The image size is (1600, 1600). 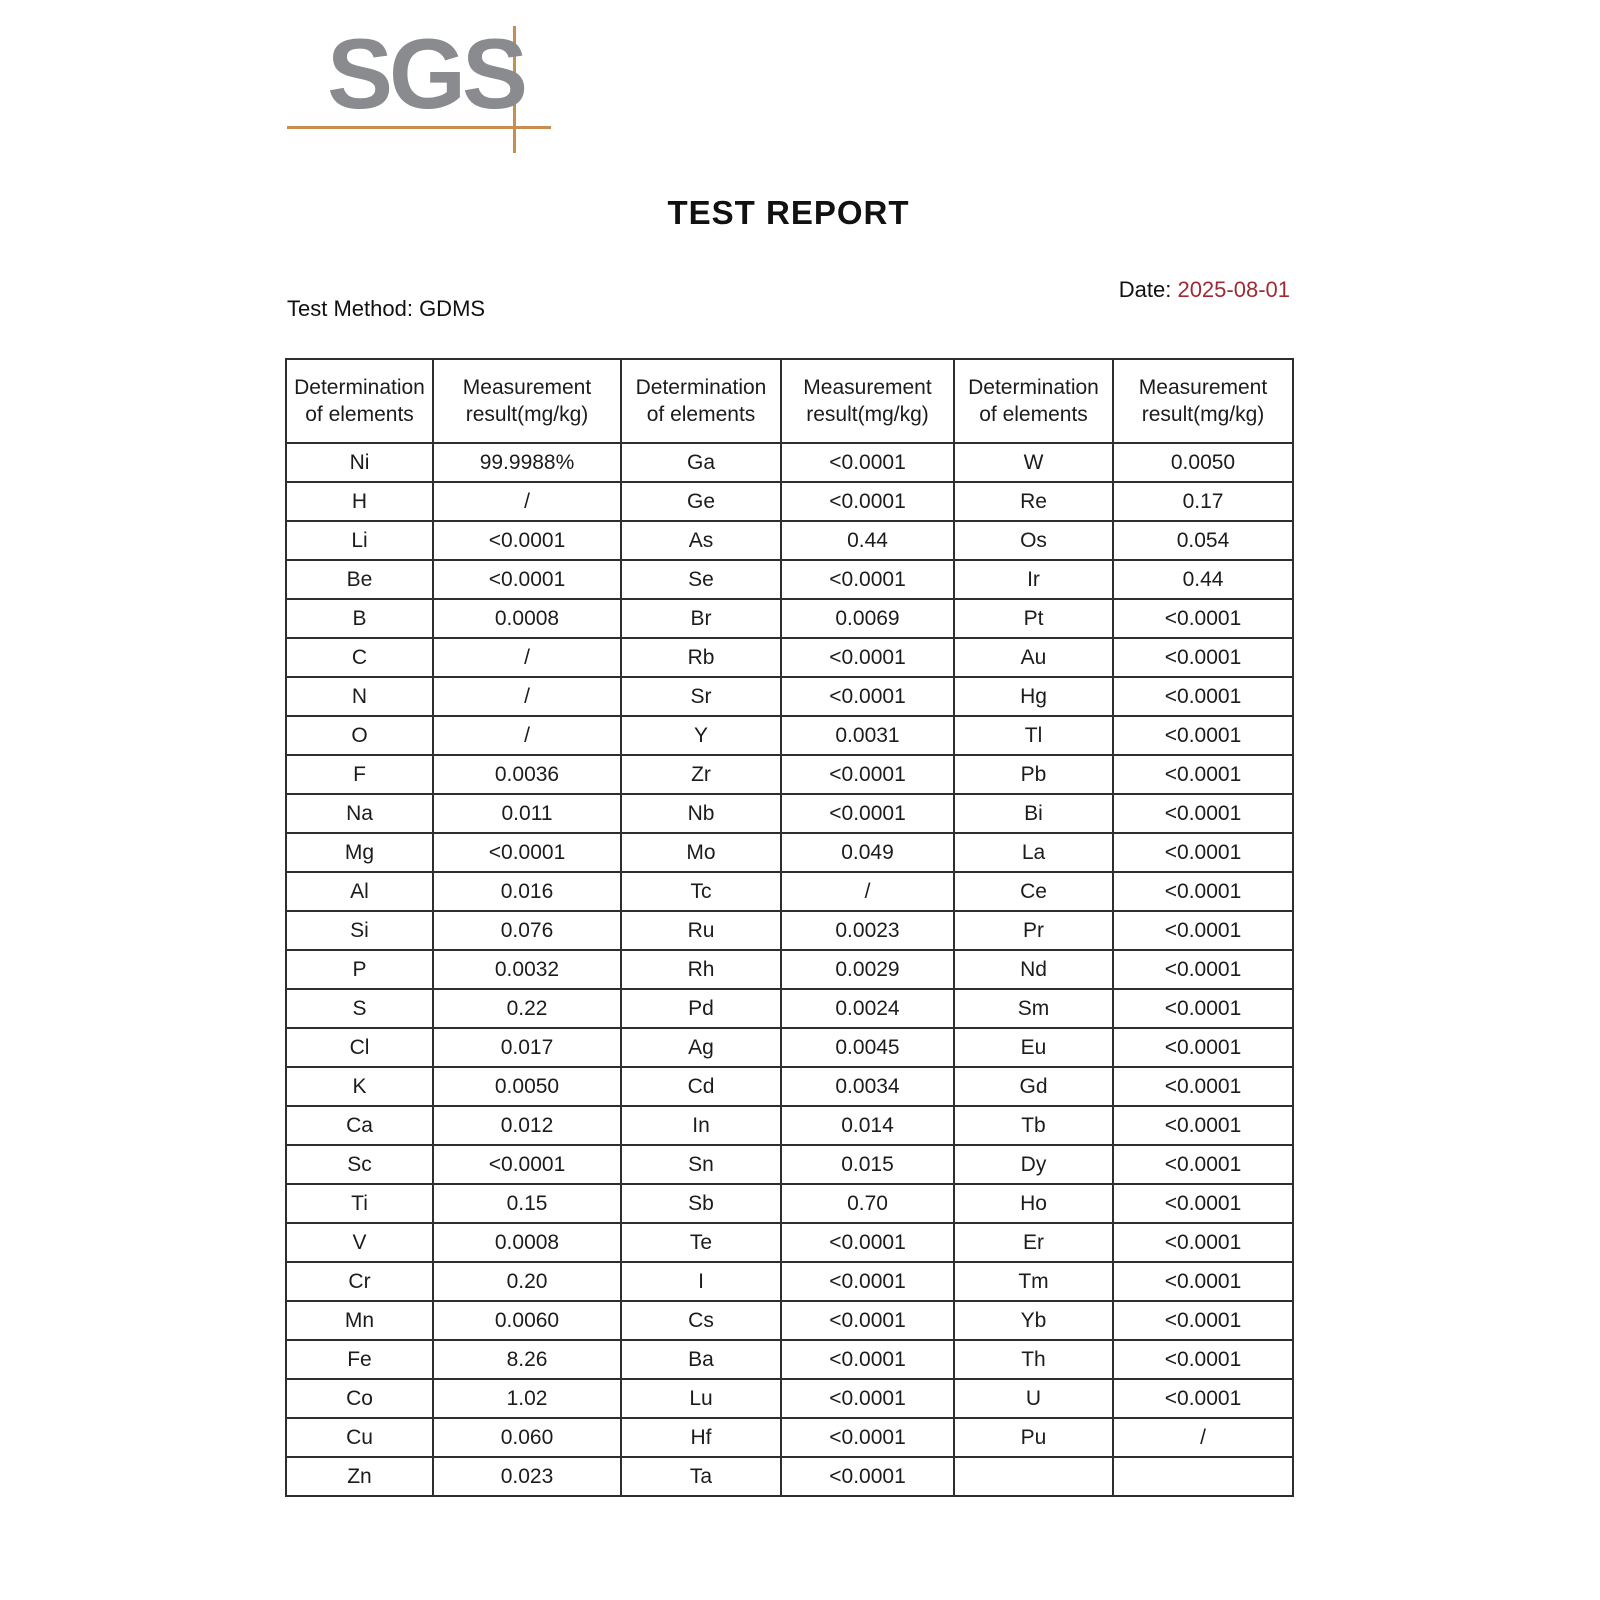 I want to click on element-cell: I, so click(x=701, y=1281).